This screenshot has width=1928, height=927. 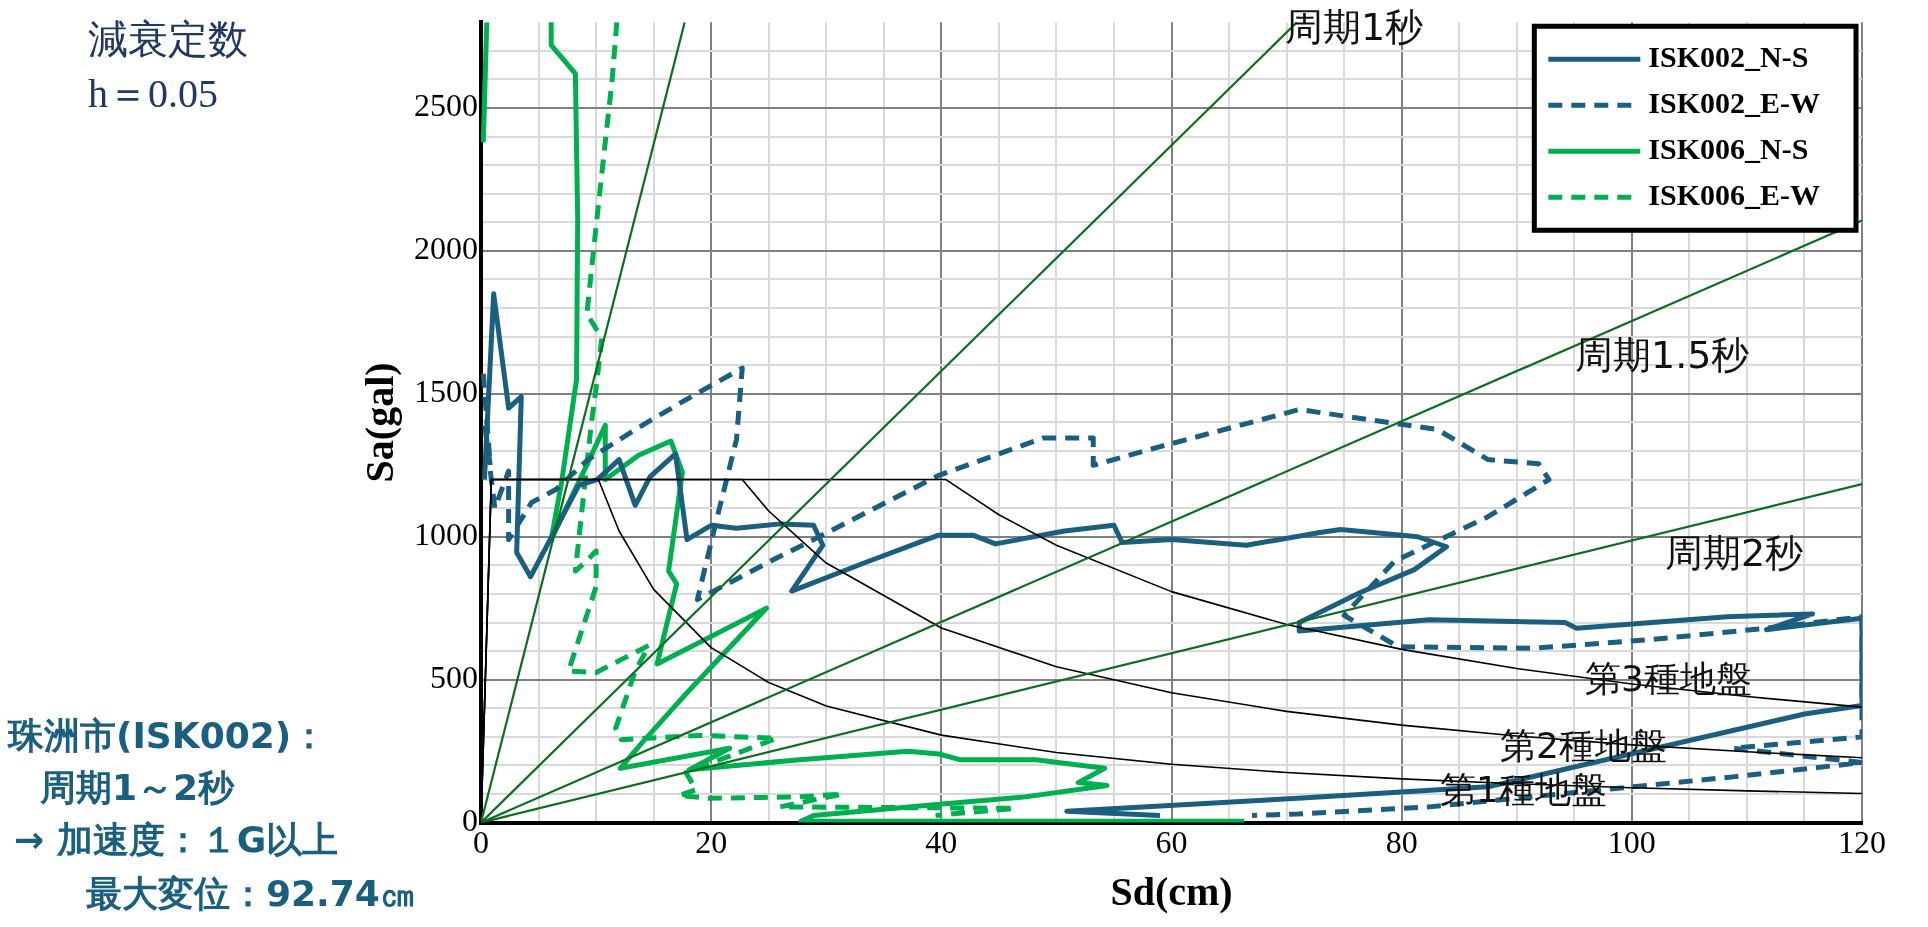 What do you see at coordinates (1734, 553) in the screenshot?
I see `annotation: 周期2秒` at bounding box center [1734, 553].